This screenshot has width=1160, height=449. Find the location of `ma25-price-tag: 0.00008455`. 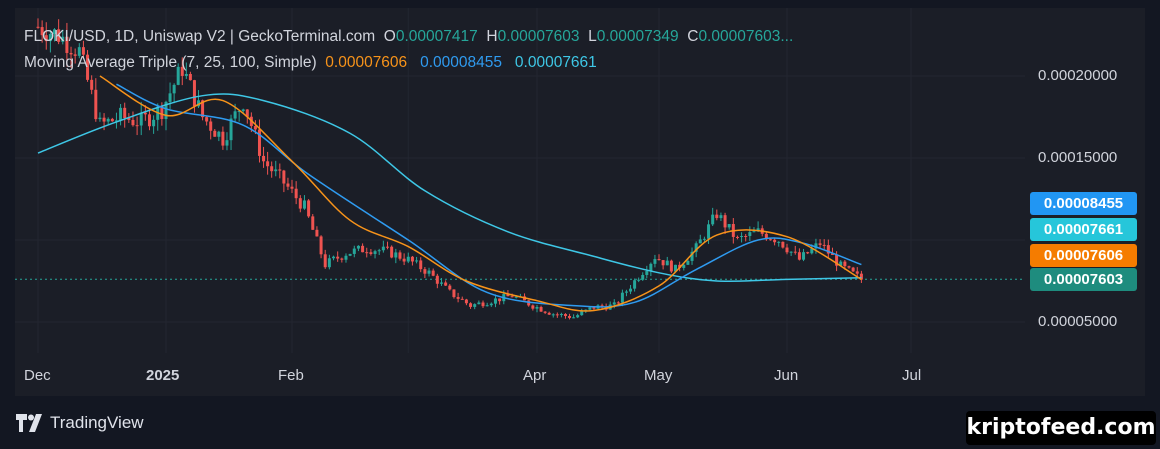

ma25-price-tag: 0.00008455 is located at coordinates (1083, 203).